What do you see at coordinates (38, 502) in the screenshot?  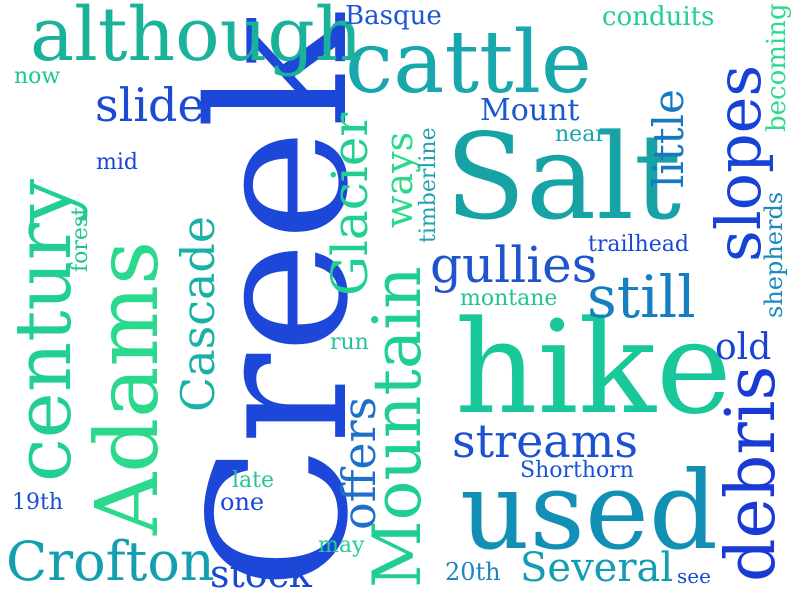 I see `word-19th: 19th` at bounding box center [38, 502].